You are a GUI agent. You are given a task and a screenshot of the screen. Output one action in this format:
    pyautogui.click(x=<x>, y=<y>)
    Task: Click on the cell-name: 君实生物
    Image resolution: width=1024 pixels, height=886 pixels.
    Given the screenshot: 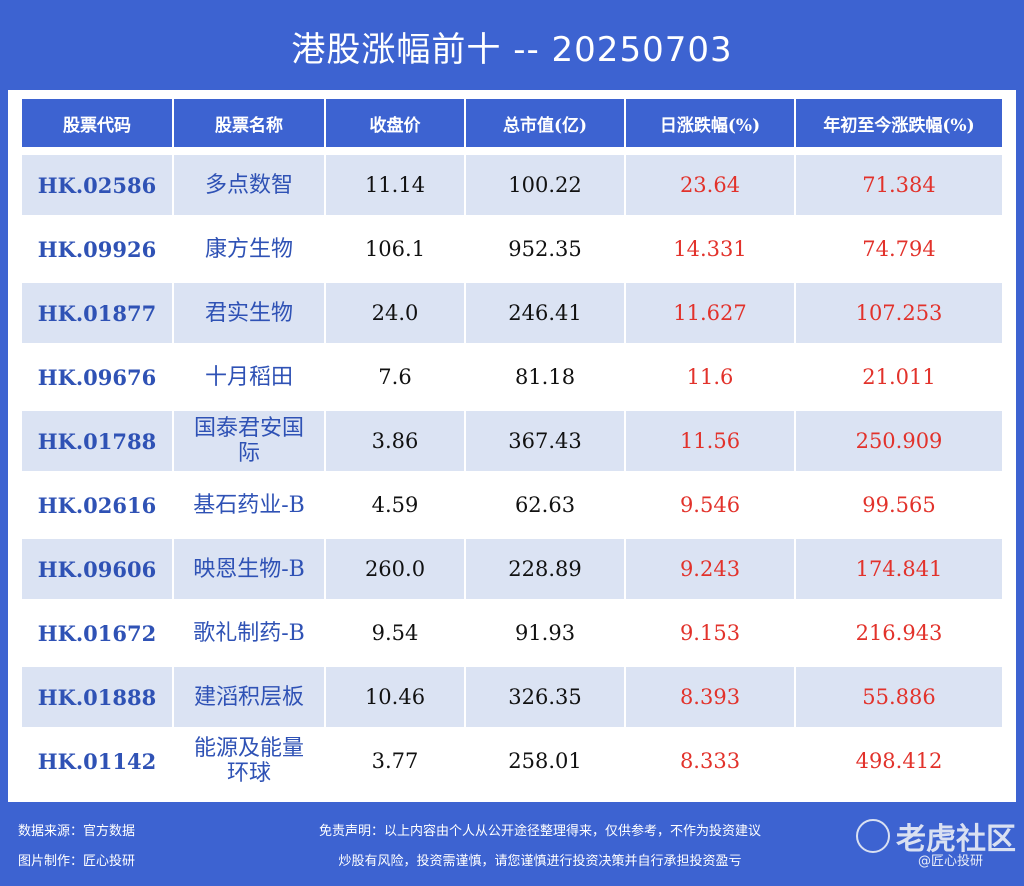 What is the action you would take?
    pyautogui.click(x=249, y=315)
    